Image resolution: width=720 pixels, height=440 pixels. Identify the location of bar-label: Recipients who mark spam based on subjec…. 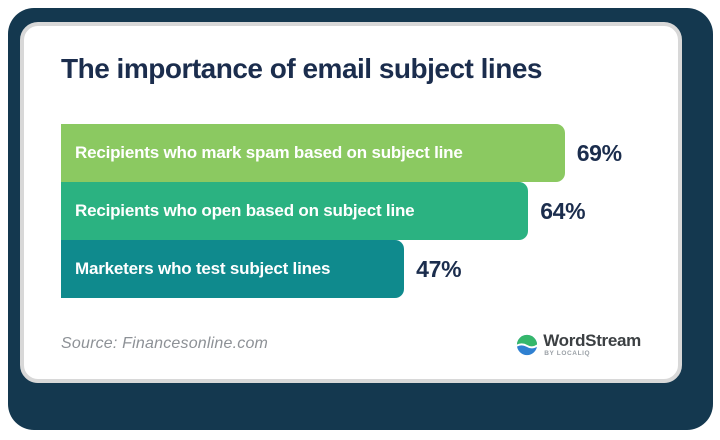
(269, 152).